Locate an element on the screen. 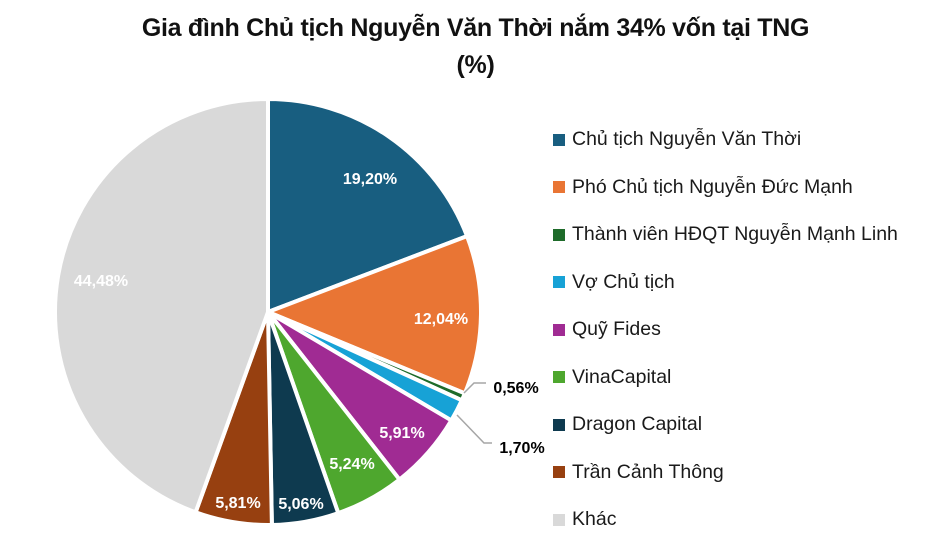 This screenshot has width=951, height=559. data-label: 44,48% is located at coordinates (101, 281).